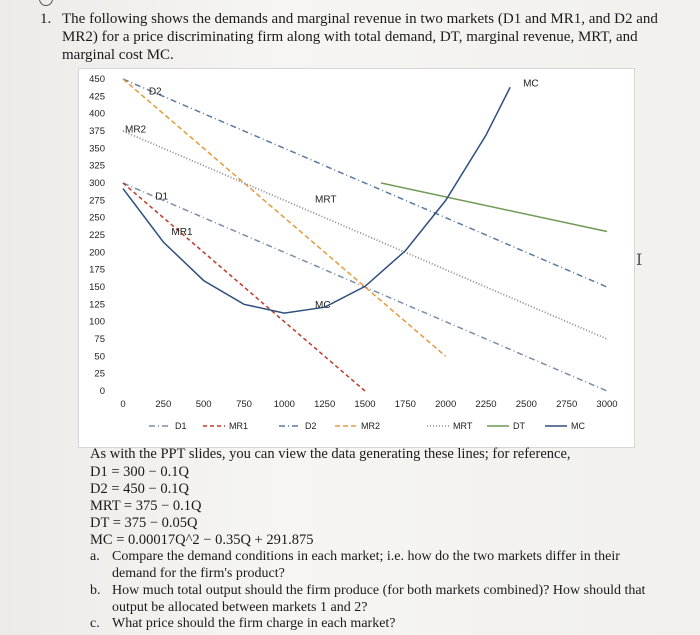 The height and width of the screenshot is (635, 700). Describe the element at coordinates (202, 540) in the screenshot. I see `equation-mc: MC = 0.00017Q^2 − 0.35Q + 291.875` at that location.